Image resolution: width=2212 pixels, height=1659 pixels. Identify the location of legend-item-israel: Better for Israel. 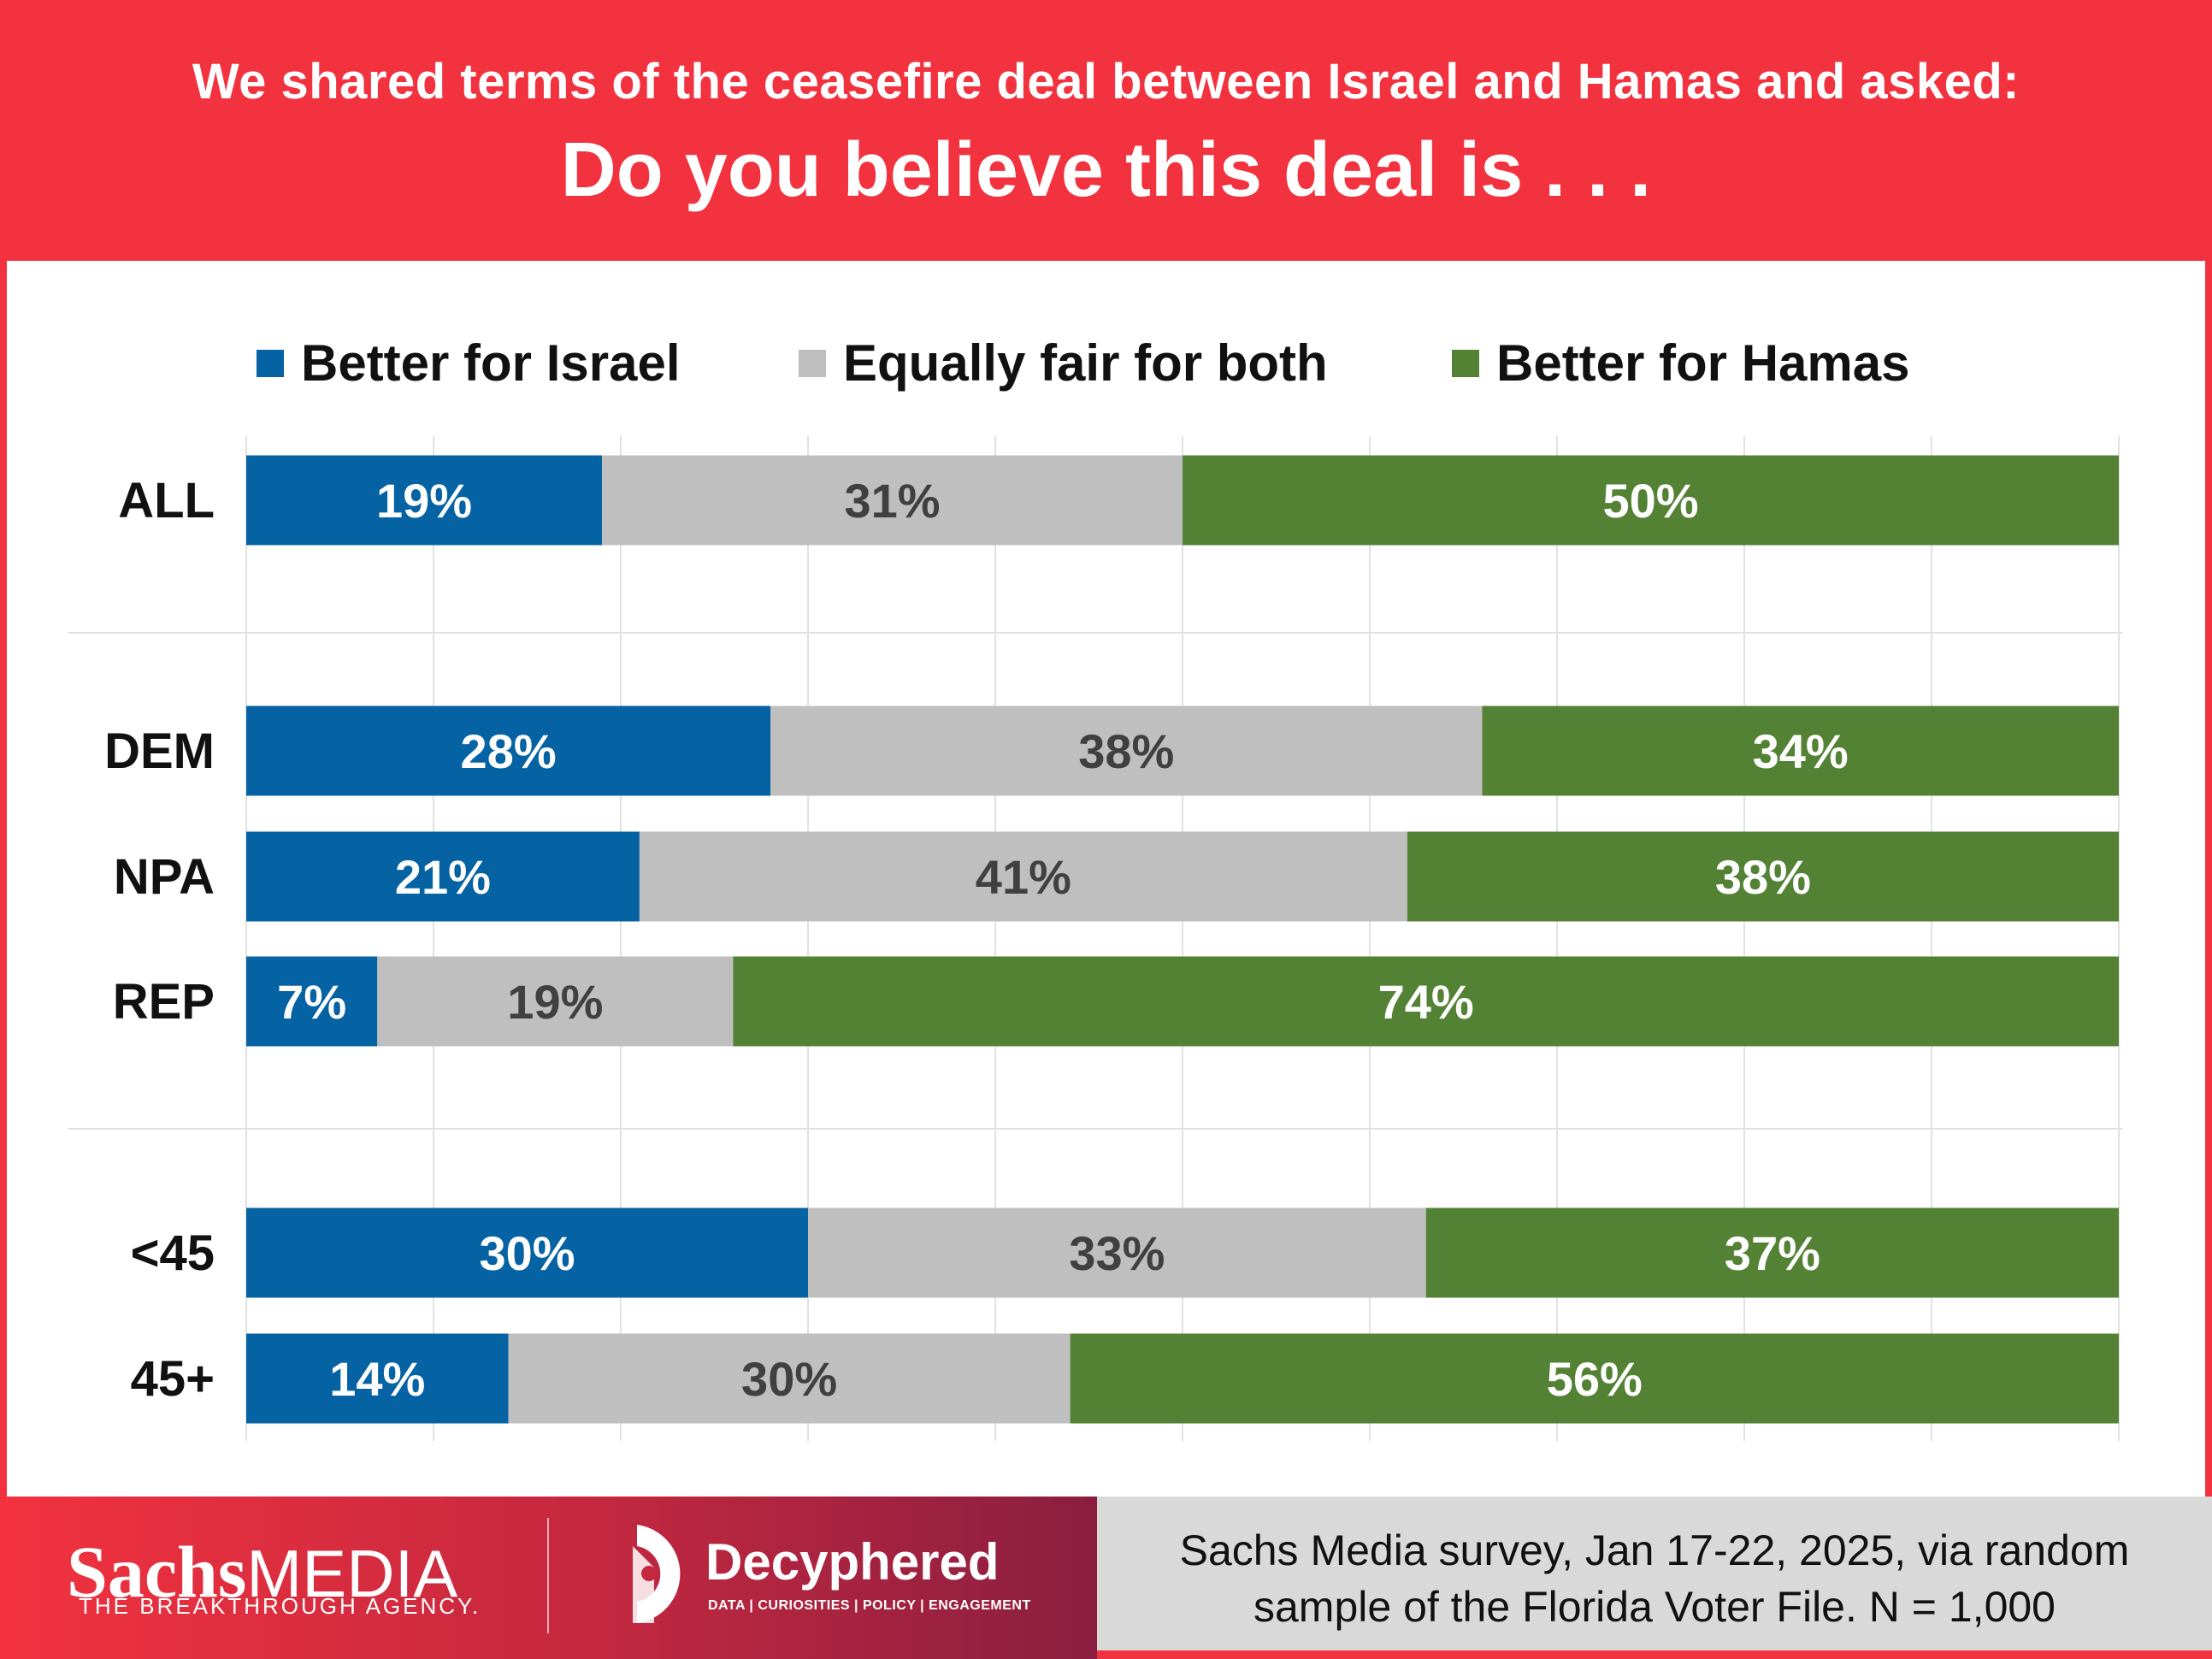
(469, 363).